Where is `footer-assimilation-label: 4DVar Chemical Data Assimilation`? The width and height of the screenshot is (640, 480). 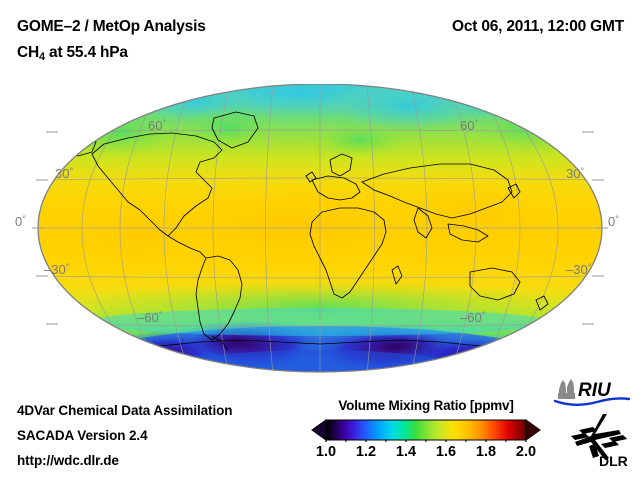
footer-assimilation-label: 4DVar Chemical Data Assimilation is located at coordinates (125, 410).